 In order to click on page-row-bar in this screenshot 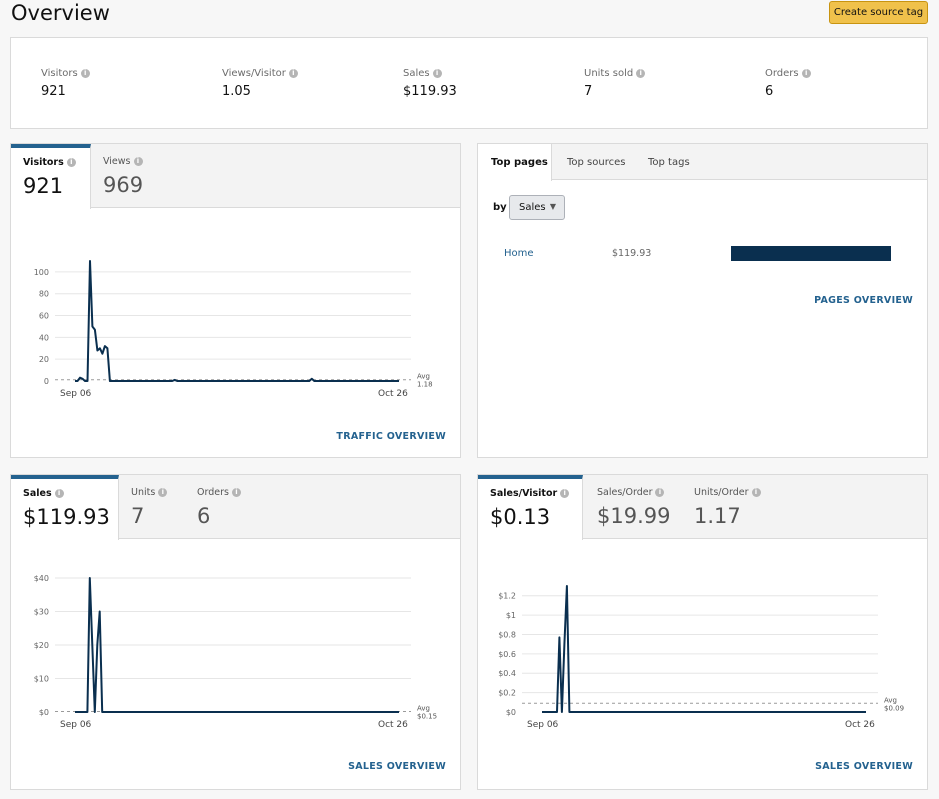, I will do `click(811, 253)`.